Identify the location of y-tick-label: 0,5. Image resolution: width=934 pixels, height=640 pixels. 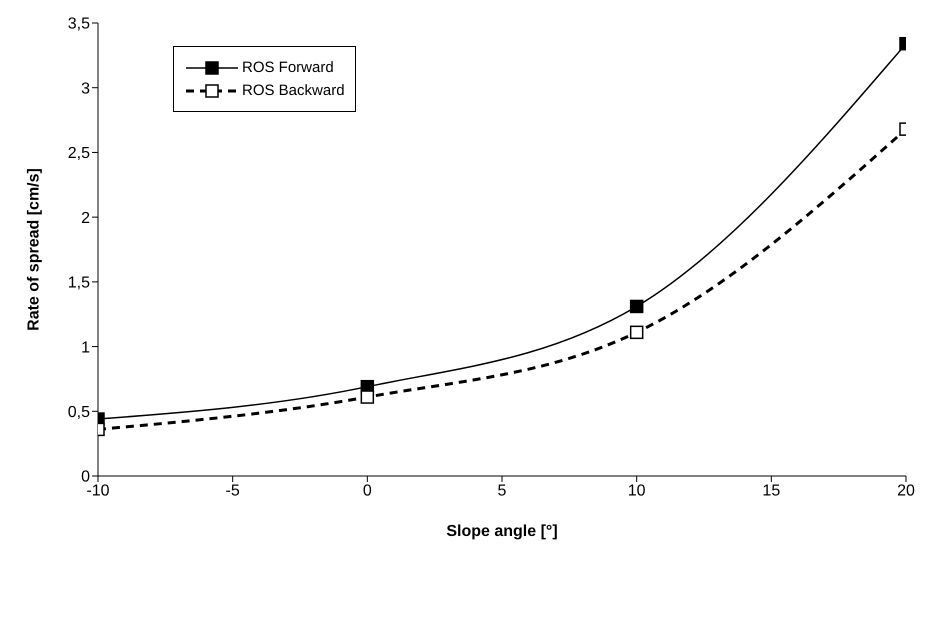
(79, 412).